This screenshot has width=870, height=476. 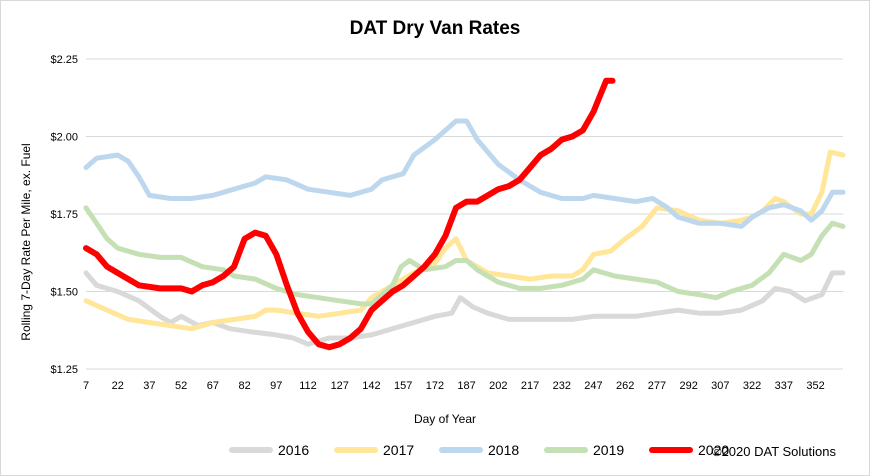 I want to click on x-tick-label: 52, so click(x=181, y=386).